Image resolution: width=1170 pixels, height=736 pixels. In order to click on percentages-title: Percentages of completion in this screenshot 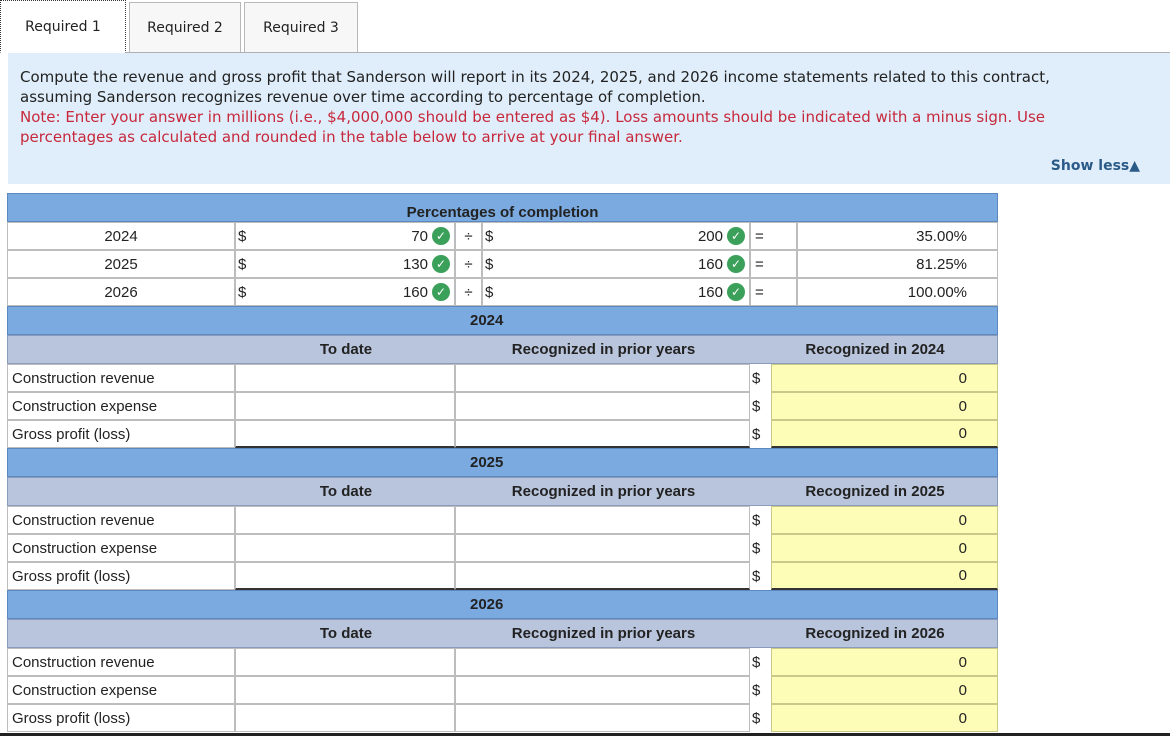, I will do `click(502, 212)`.